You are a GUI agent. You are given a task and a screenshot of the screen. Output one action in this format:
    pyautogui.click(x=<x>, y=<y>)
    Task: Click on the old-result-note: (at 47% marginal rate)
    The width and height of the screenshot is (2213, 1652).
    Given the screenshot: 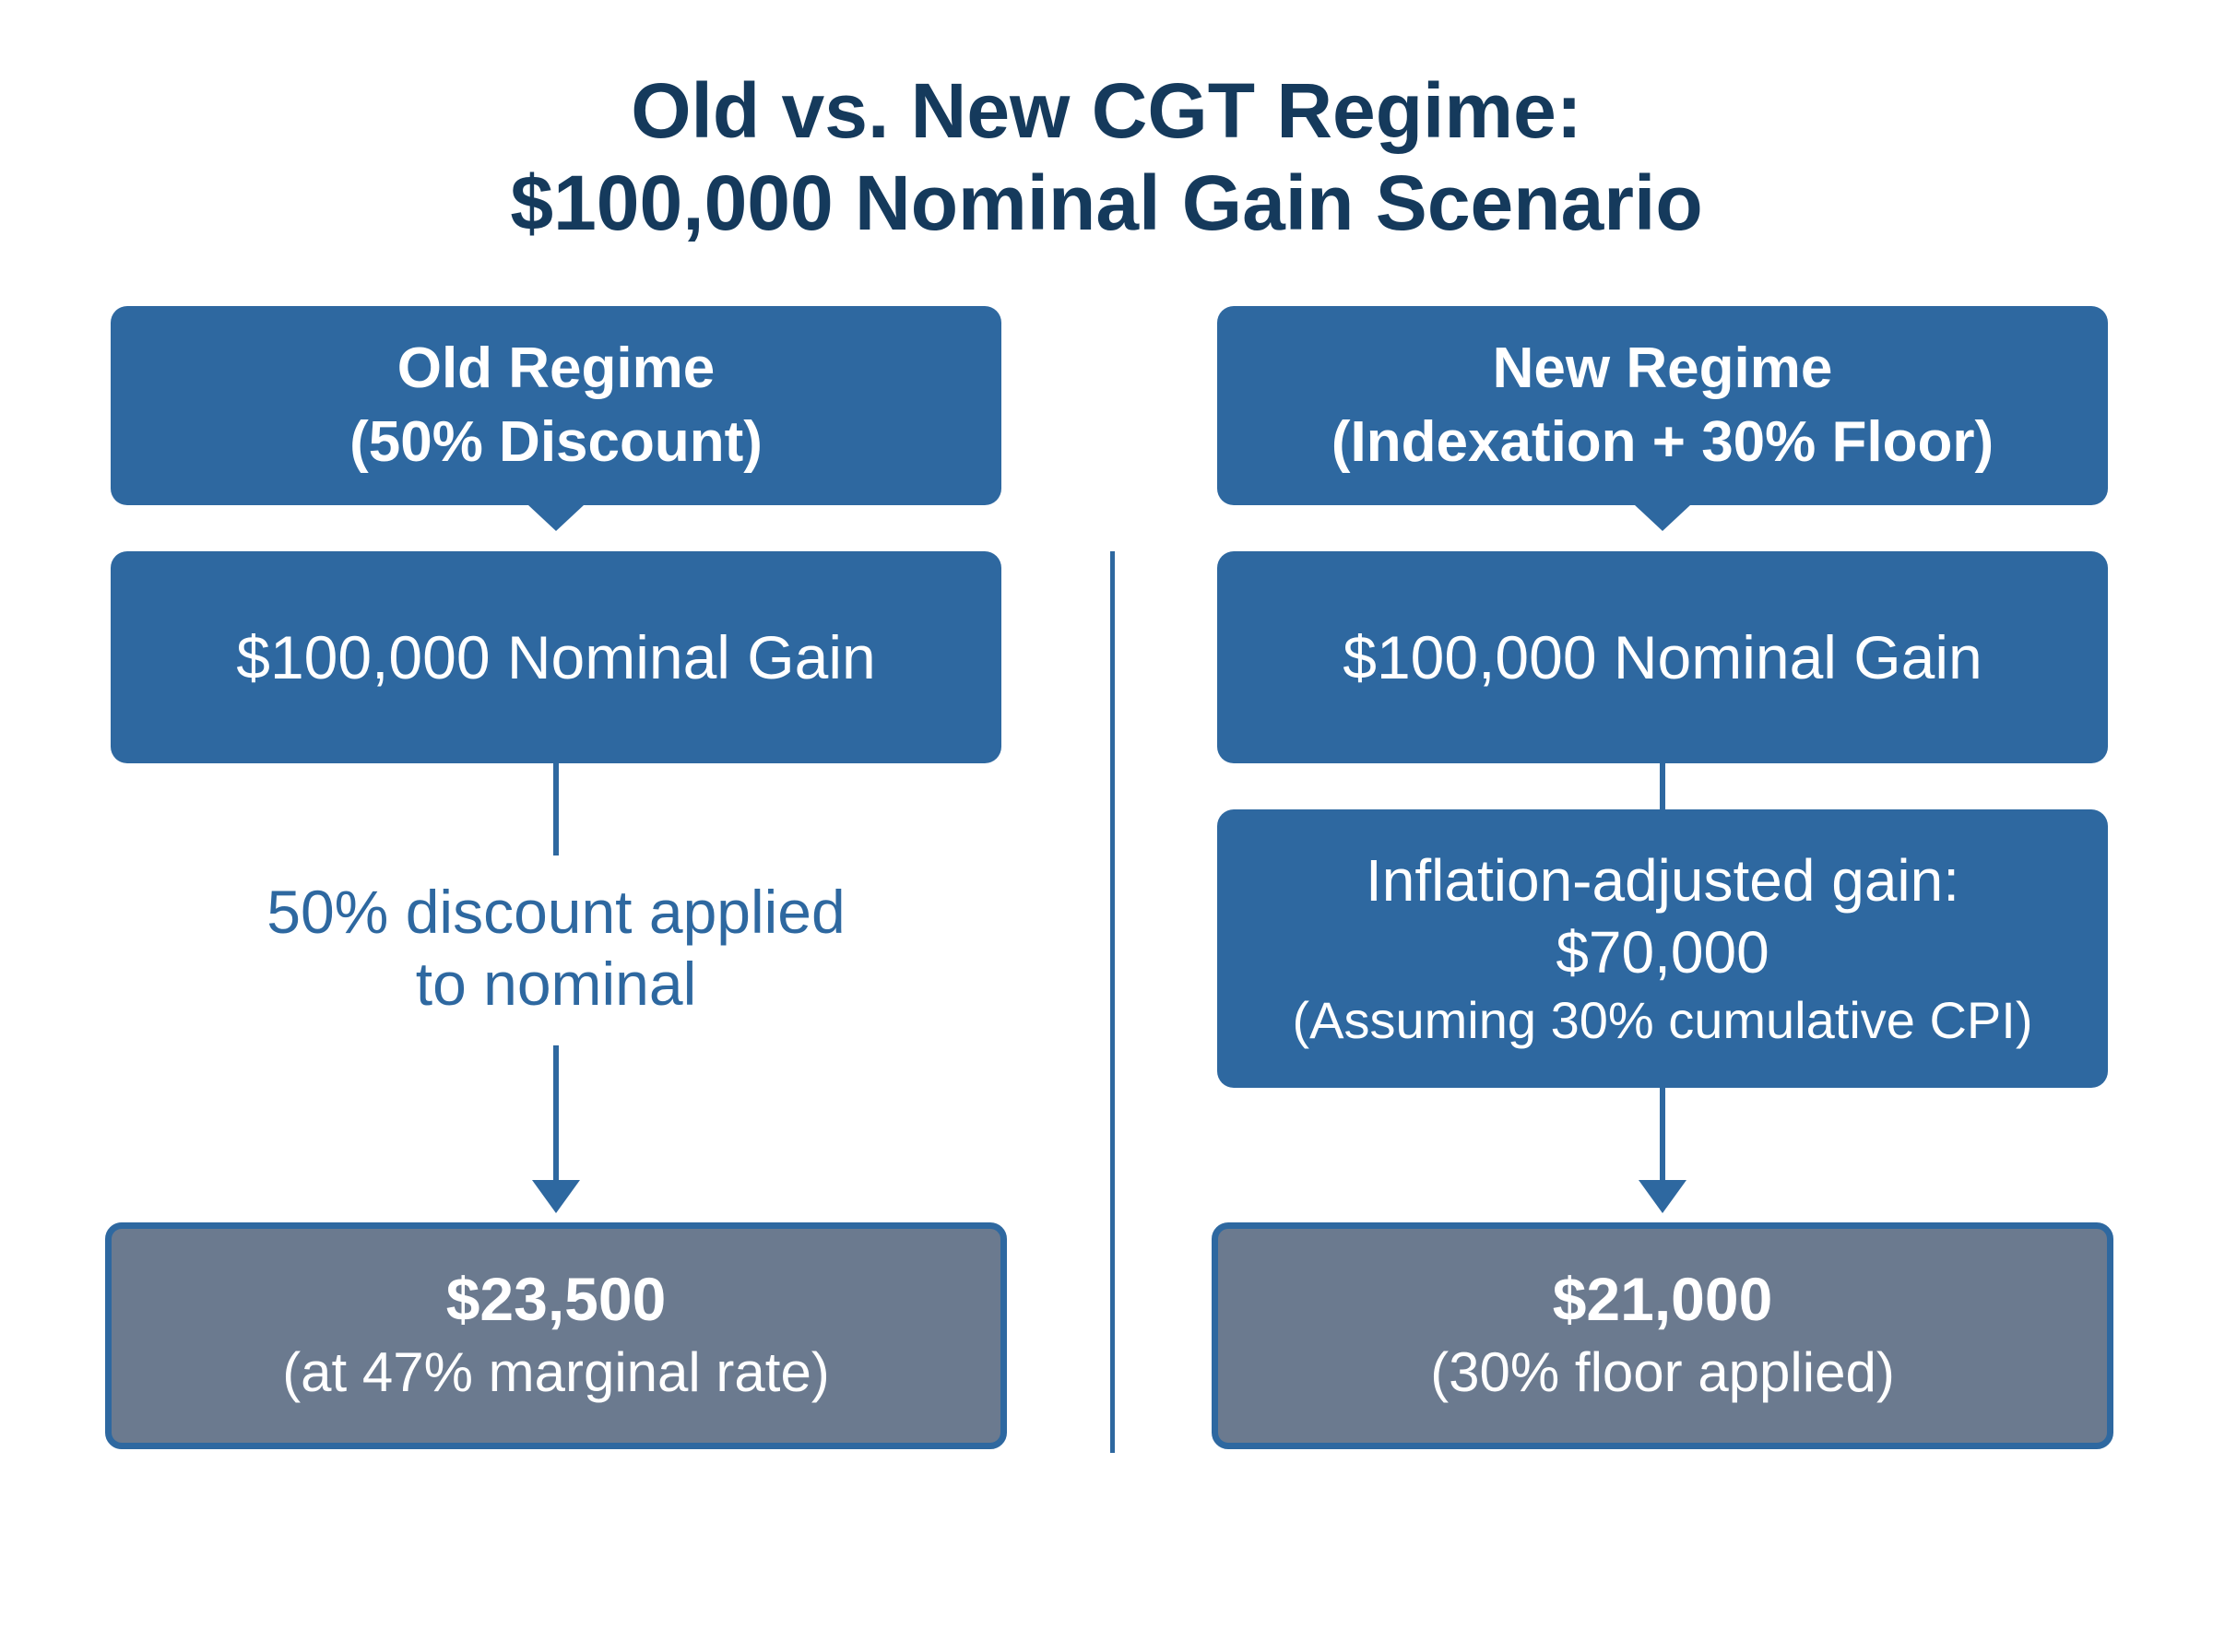 What is the action you would take?
    pyautogui.click(x=556, y=1372)
    